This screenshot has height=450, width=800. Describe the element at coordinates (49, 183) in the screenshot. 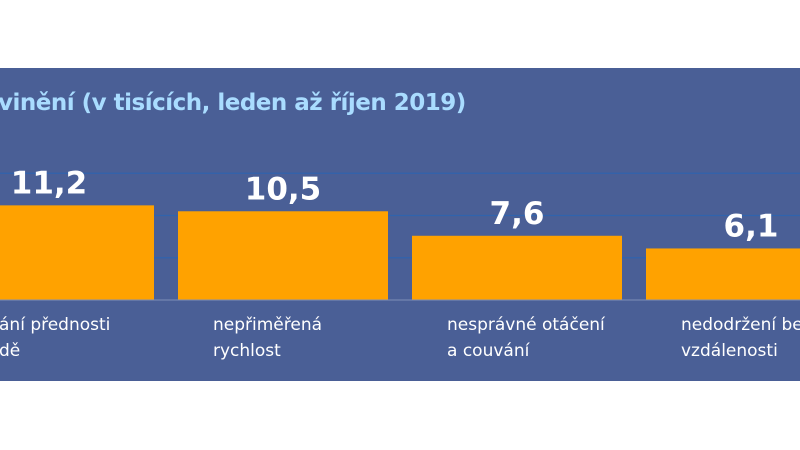

I see `value-label: 11,2` at that location.